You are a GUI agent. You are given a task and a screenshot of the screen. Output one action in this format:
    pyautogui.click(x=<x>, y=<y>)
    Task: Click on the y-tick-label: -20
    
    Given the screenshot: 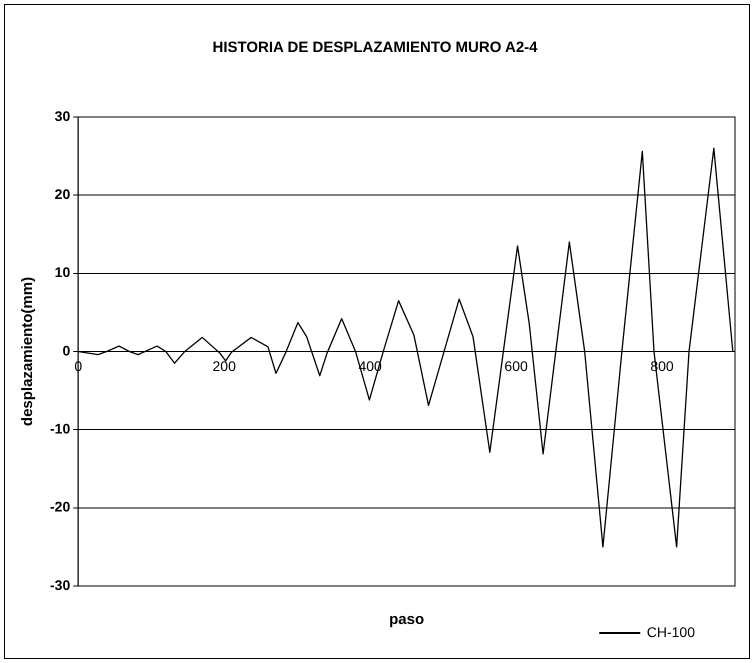 What is the action you would take?
    pyautogui.click(x=60, y=506)
    